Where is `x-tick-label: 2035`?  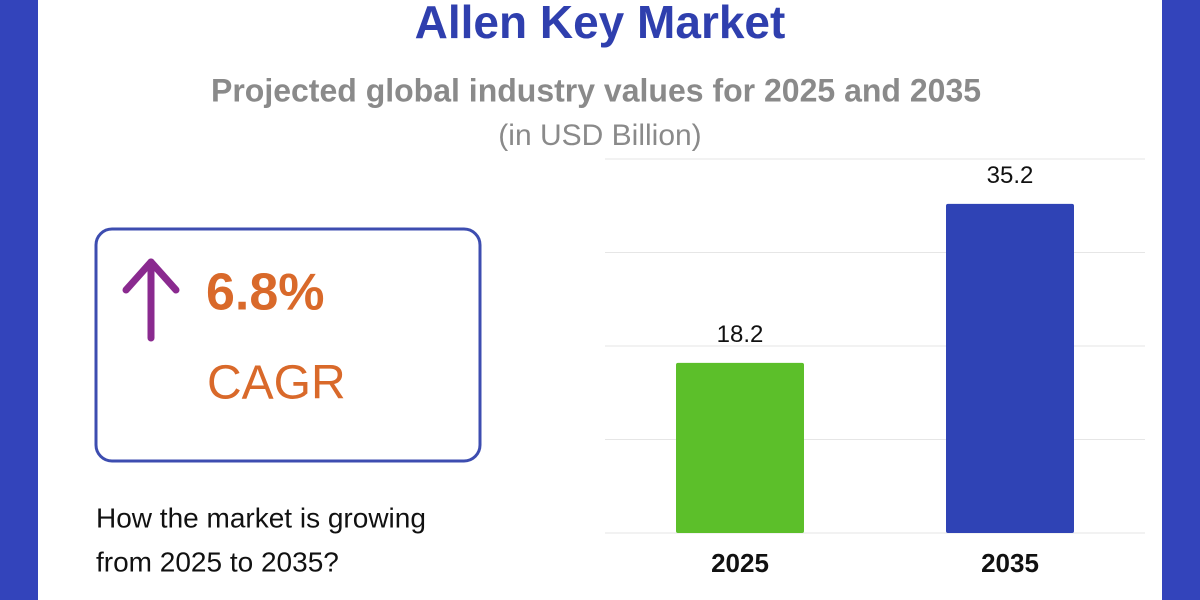
x-tick-label: 2035 is located at coordinates (1010, 563).